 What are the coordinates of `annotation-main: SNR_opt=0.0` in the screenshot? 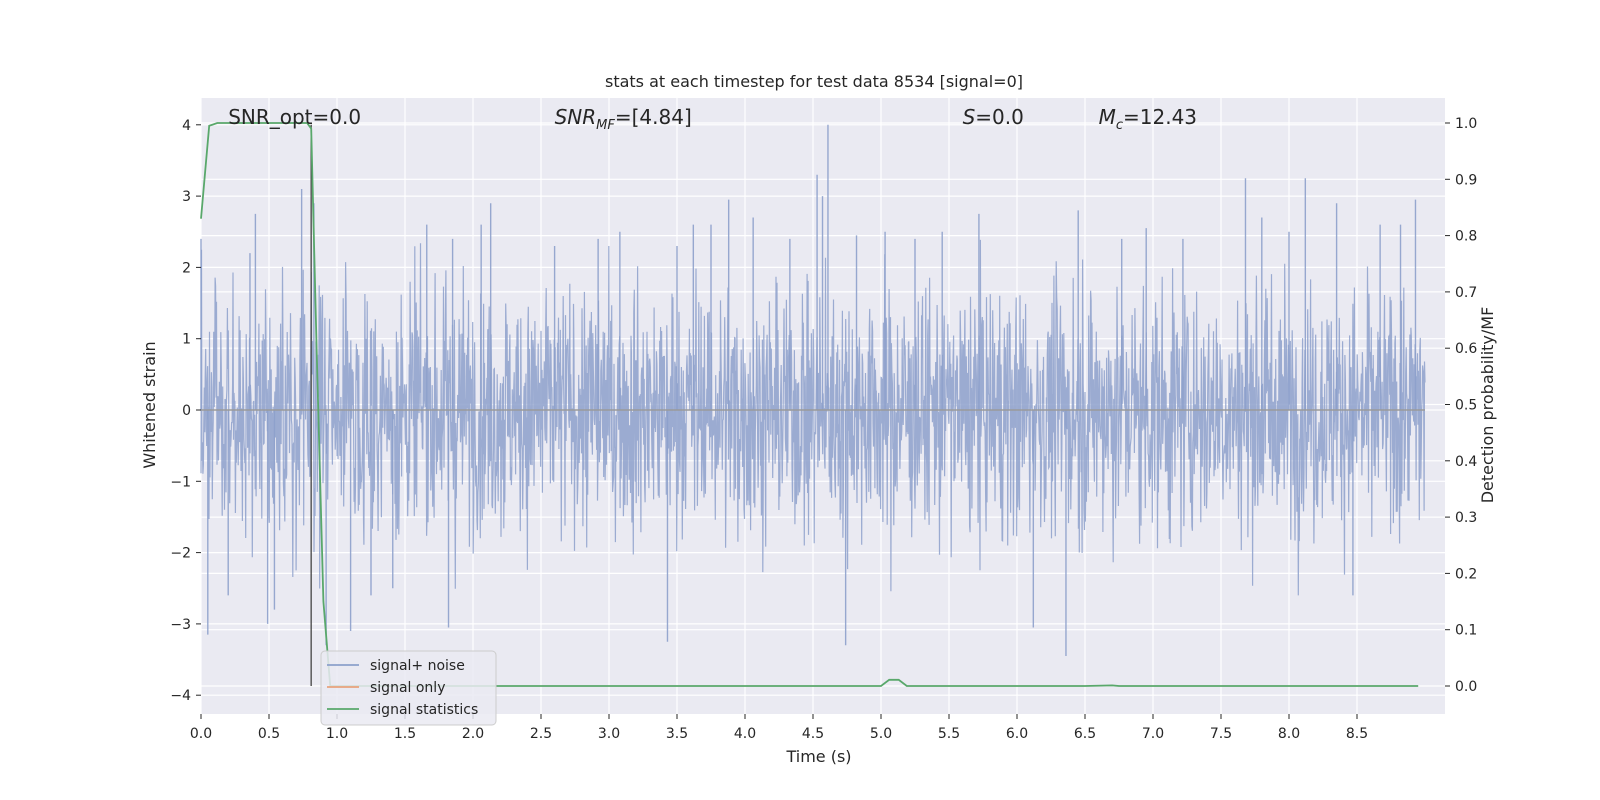 It's located at (294, 117).